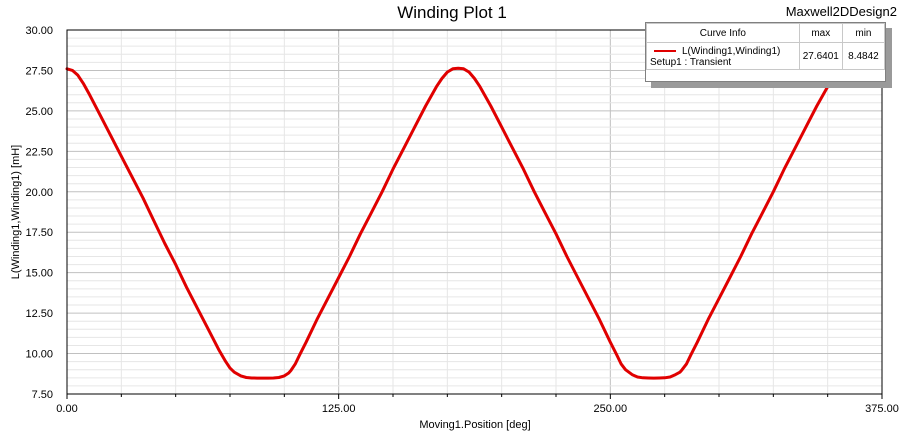 This screenshot has width=908, height=438. Describe the element at coordinates (820, 33) in the screenshot. I see `curve-info-max-header: max` at that location.